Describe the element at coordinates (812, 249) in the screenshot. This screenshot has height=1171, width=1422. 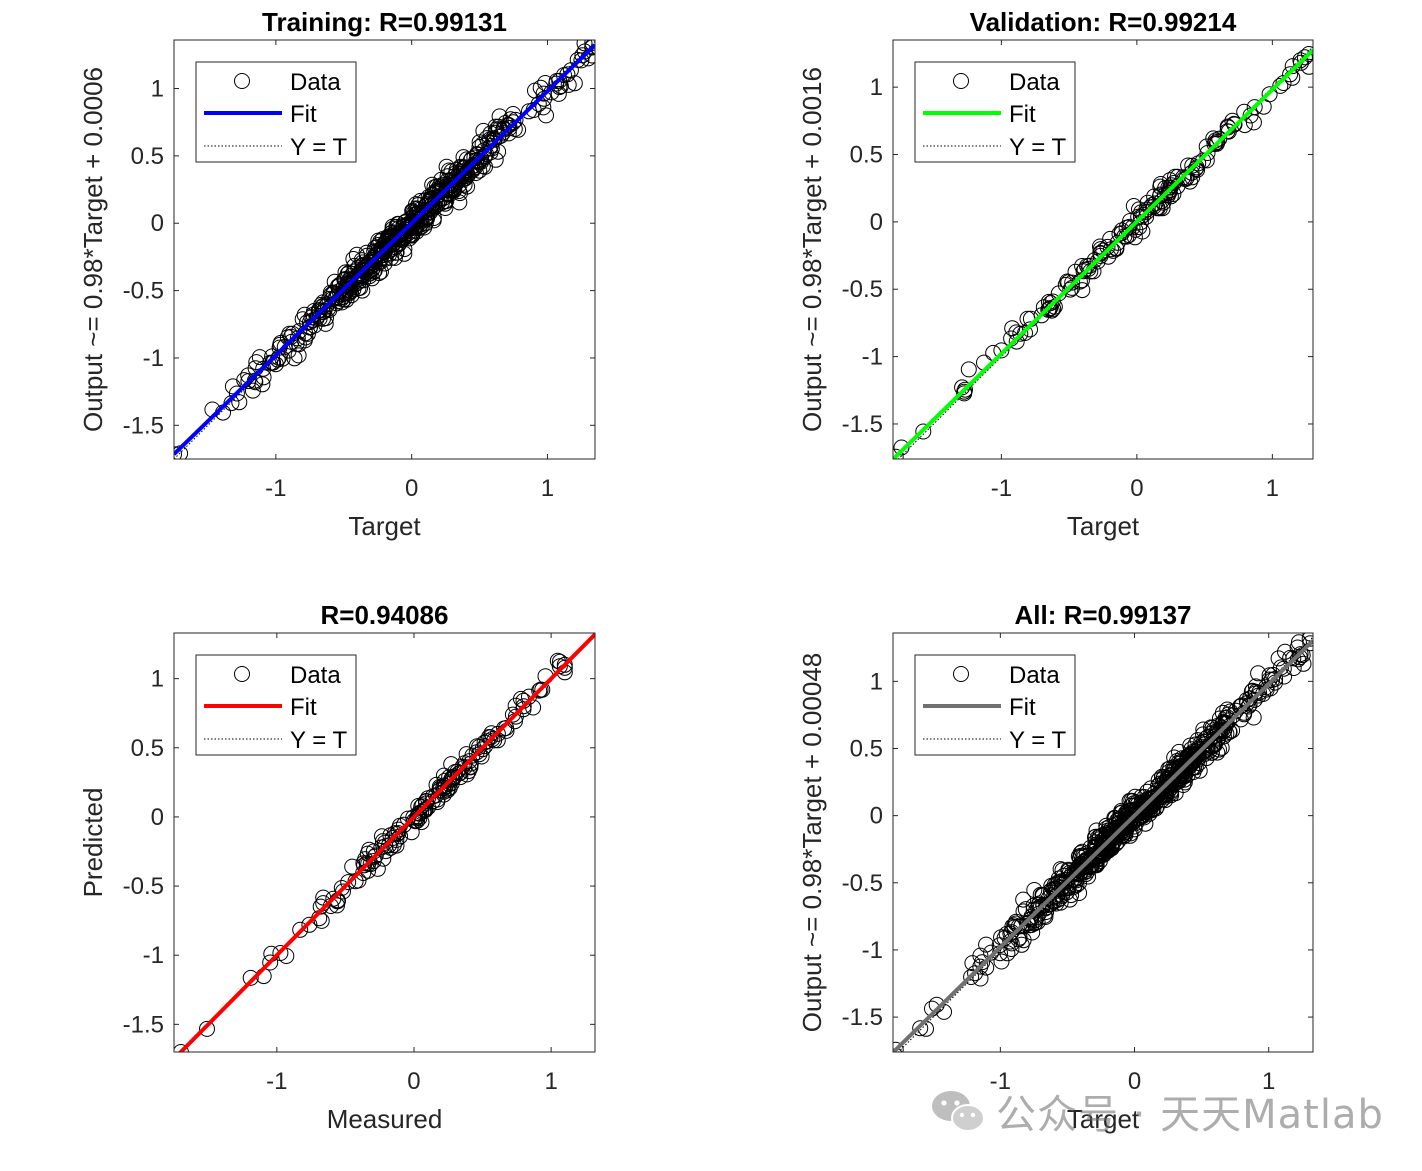
I see `y-axis-label: Output ~= 0.98*Target + 0.0016` at that location.